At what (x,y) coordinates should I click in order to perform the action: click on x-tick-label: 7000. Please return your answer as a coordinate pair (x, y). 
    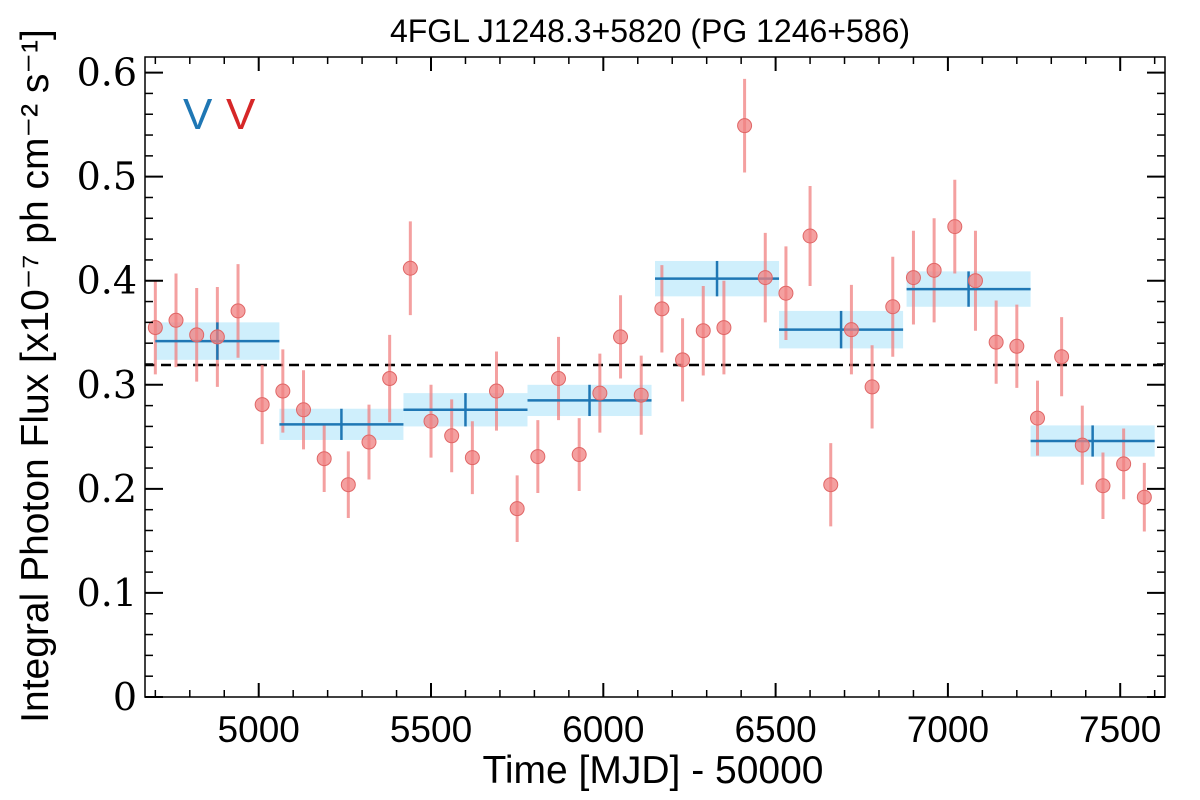
    Looking at the image, I should click on (948, 729).